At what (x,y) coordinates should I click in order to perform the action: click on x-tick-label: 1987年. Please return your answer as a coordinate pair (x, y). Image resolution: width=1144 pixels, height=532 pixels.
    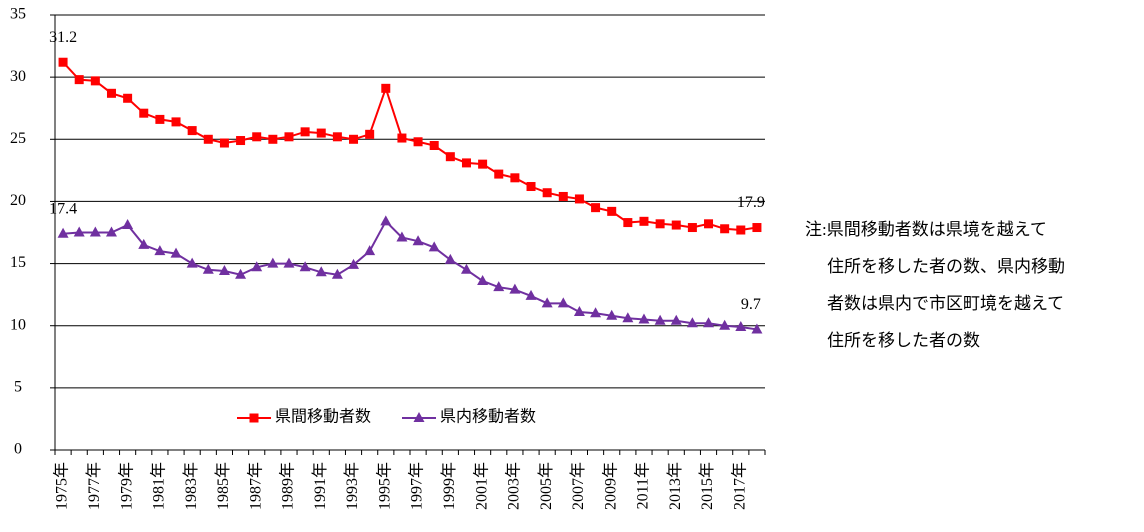
    Looking at the image, I should click on (255, 486).